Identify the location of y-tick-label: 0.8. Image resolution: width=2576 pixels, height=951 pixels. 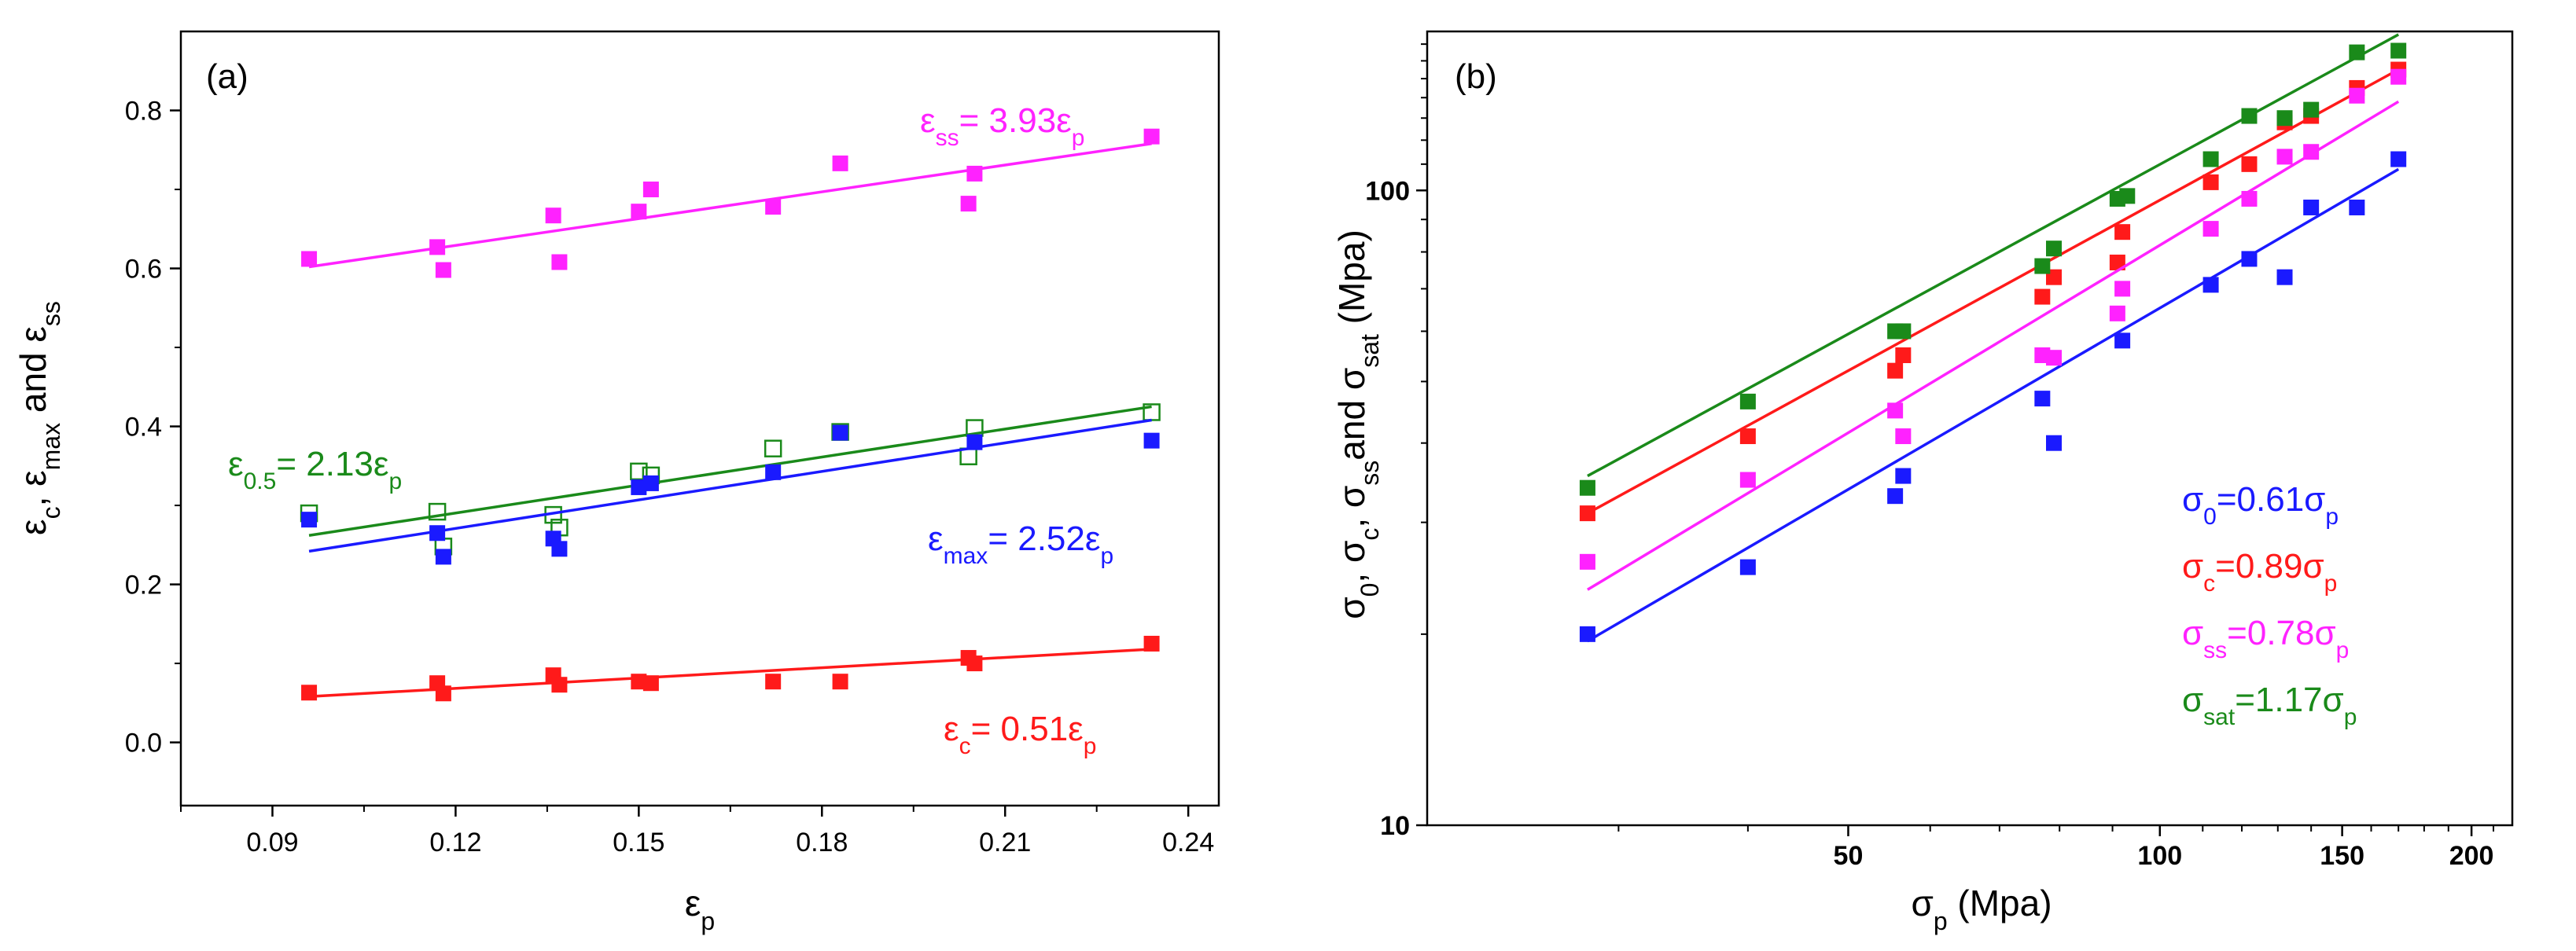
(143, 112).